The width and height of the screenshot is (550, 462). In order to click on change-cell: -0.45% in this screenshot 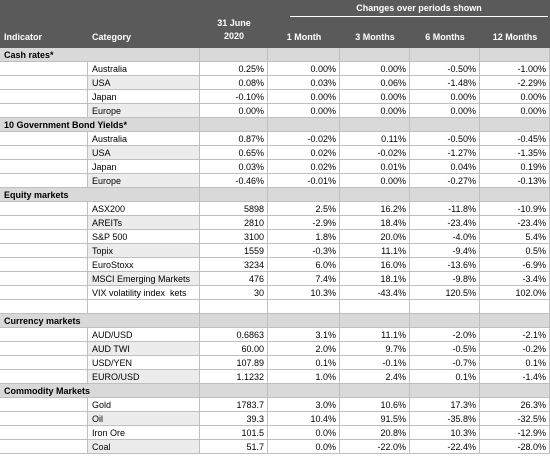, I will do `click(515, 139)`.